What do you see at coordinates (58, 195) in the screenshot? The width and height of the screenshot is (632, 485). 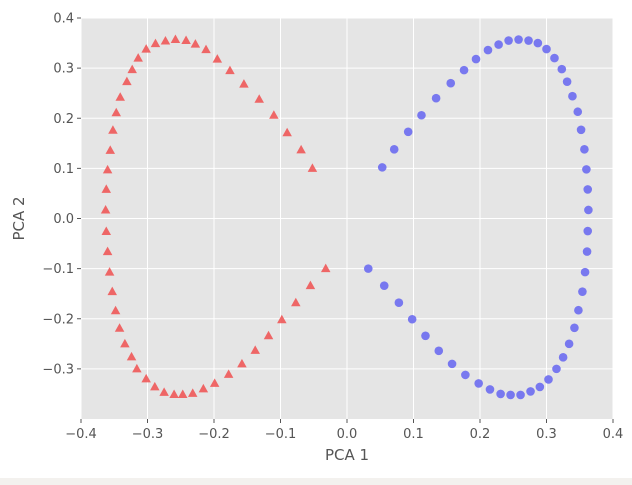 I see `y-tick-labels: −0.3 −0.2 −0.1 0.0 0.1 0.2 0.3 0.4` at bounding box center [58, 195].